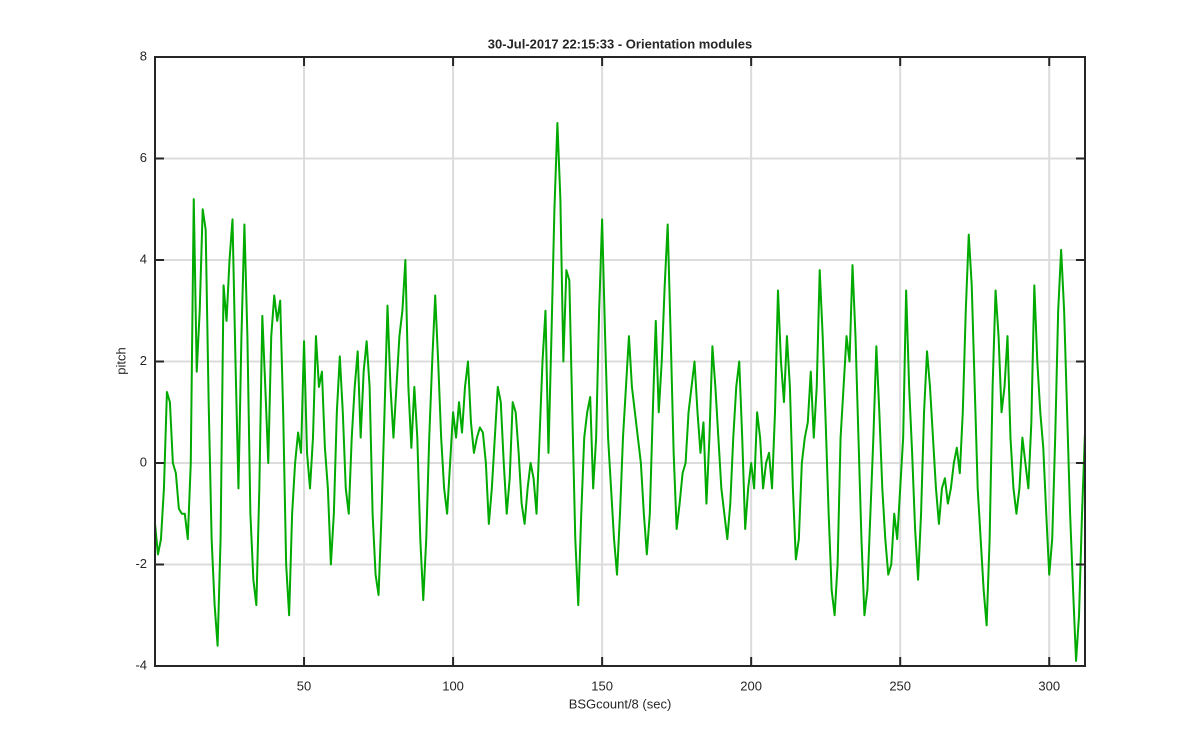  What do you see at coordinates (1049, 685) in the screenshot?
I see `x-tick-label: 300` at bounding box center [1049, 685].